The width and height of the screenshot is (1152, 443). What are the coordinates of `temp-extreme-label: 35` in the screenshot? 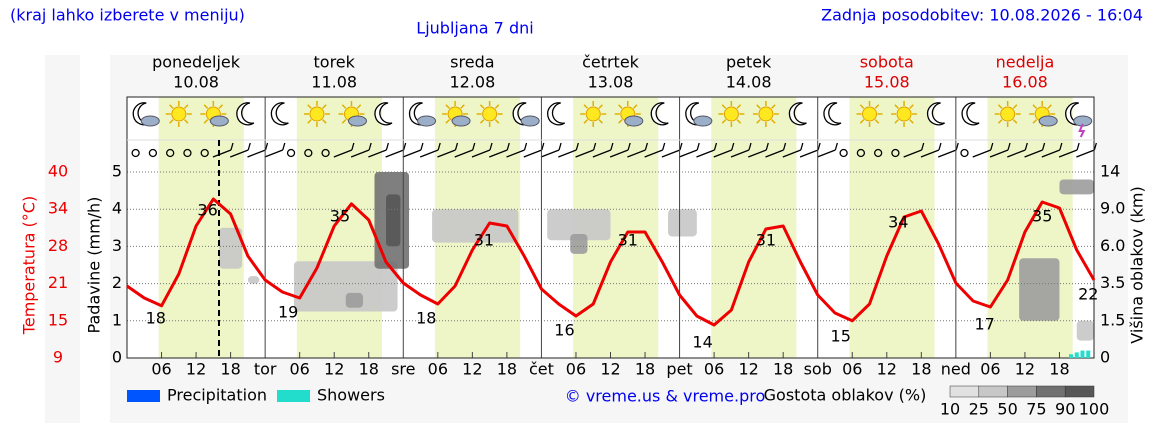 It's located at (340, 216).